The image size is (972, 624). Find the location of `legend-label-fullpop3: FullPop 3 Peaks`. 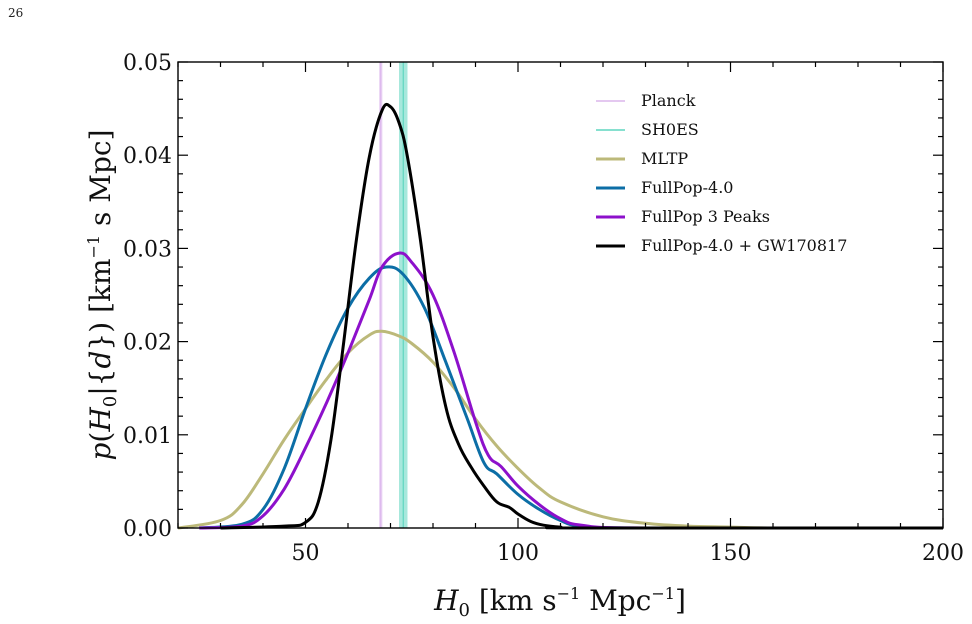

legend-label-fullpop3: FullPop 3 Peaks is located at coordinates (705, 216).